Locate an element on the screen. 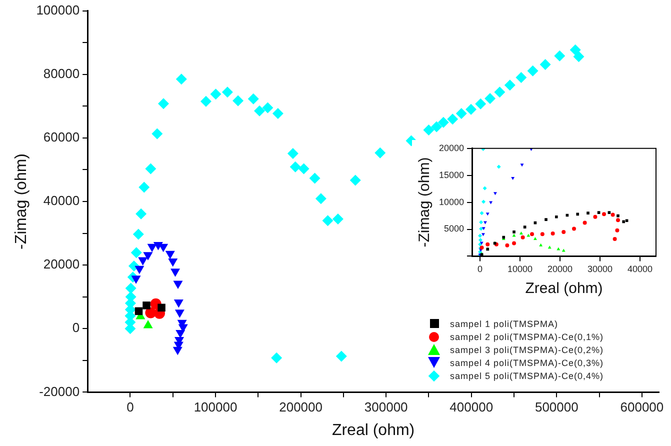 The image size is (671, 446). x-tick-label: 300000 is located at coordinates (386, 407).